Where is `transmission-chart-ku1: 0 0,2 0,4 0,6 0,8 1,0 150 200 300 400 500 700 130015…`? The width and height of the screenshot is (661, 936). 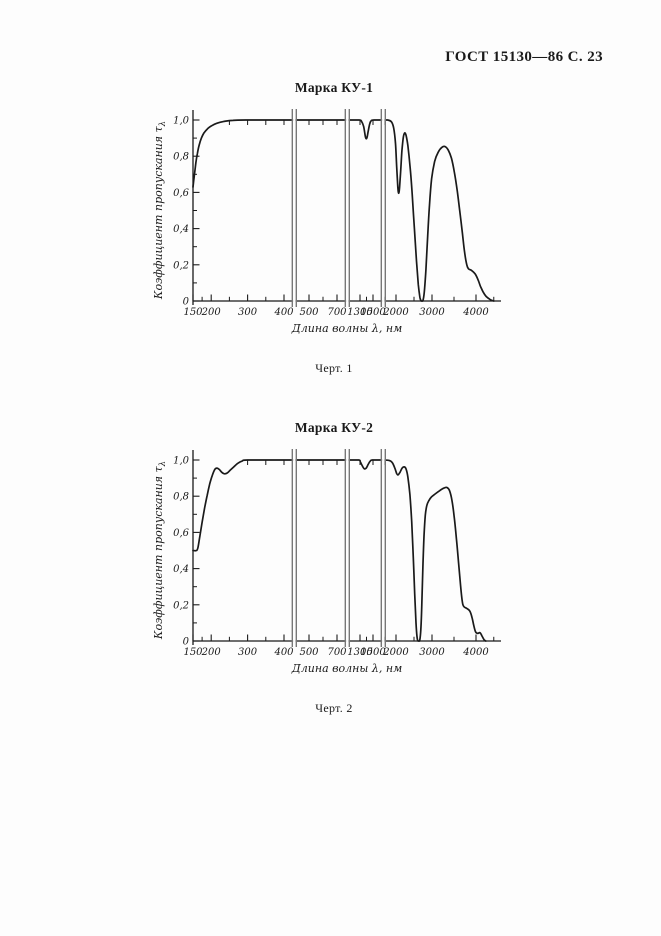
transmission-chart-ku1: 0 0,2 0,4 0,6 0,8 1,0 150 200 300 400 500 700 130015… is located at coordinates (326, 222).